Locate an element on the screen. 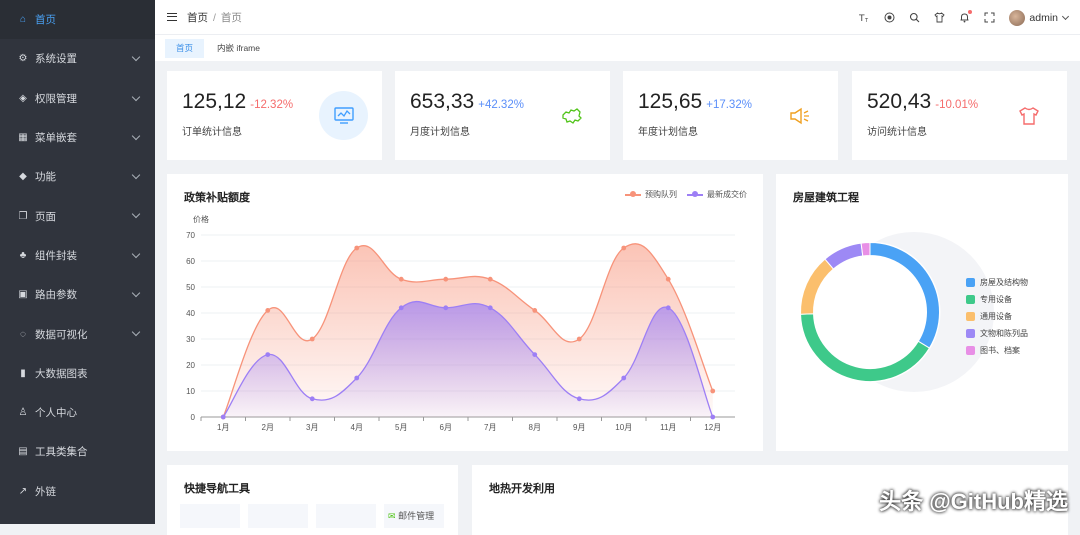  x-tick-label: 1月 is located at coordinates (223, 427).